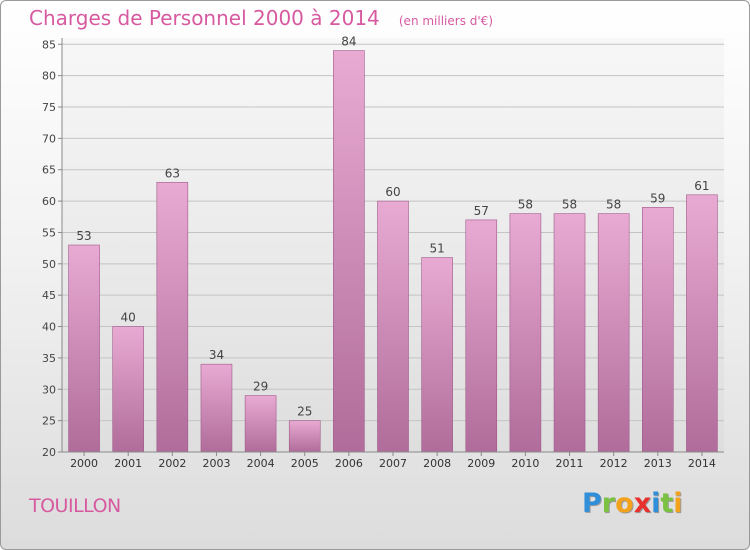 The image size is (750, 550). I want to click on bar-2008, so click(437, 355).